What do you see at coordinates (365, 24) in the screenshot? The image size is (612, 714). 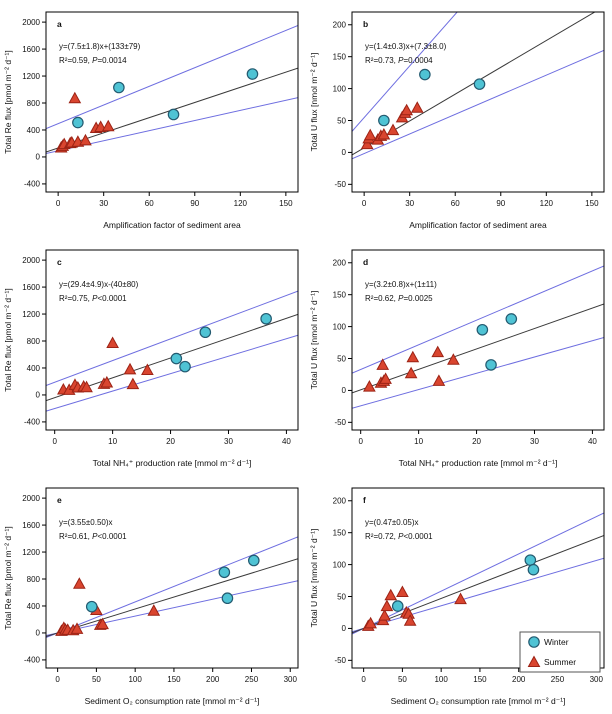 I see `panel-letter: b` at bounding box center [365, 24].